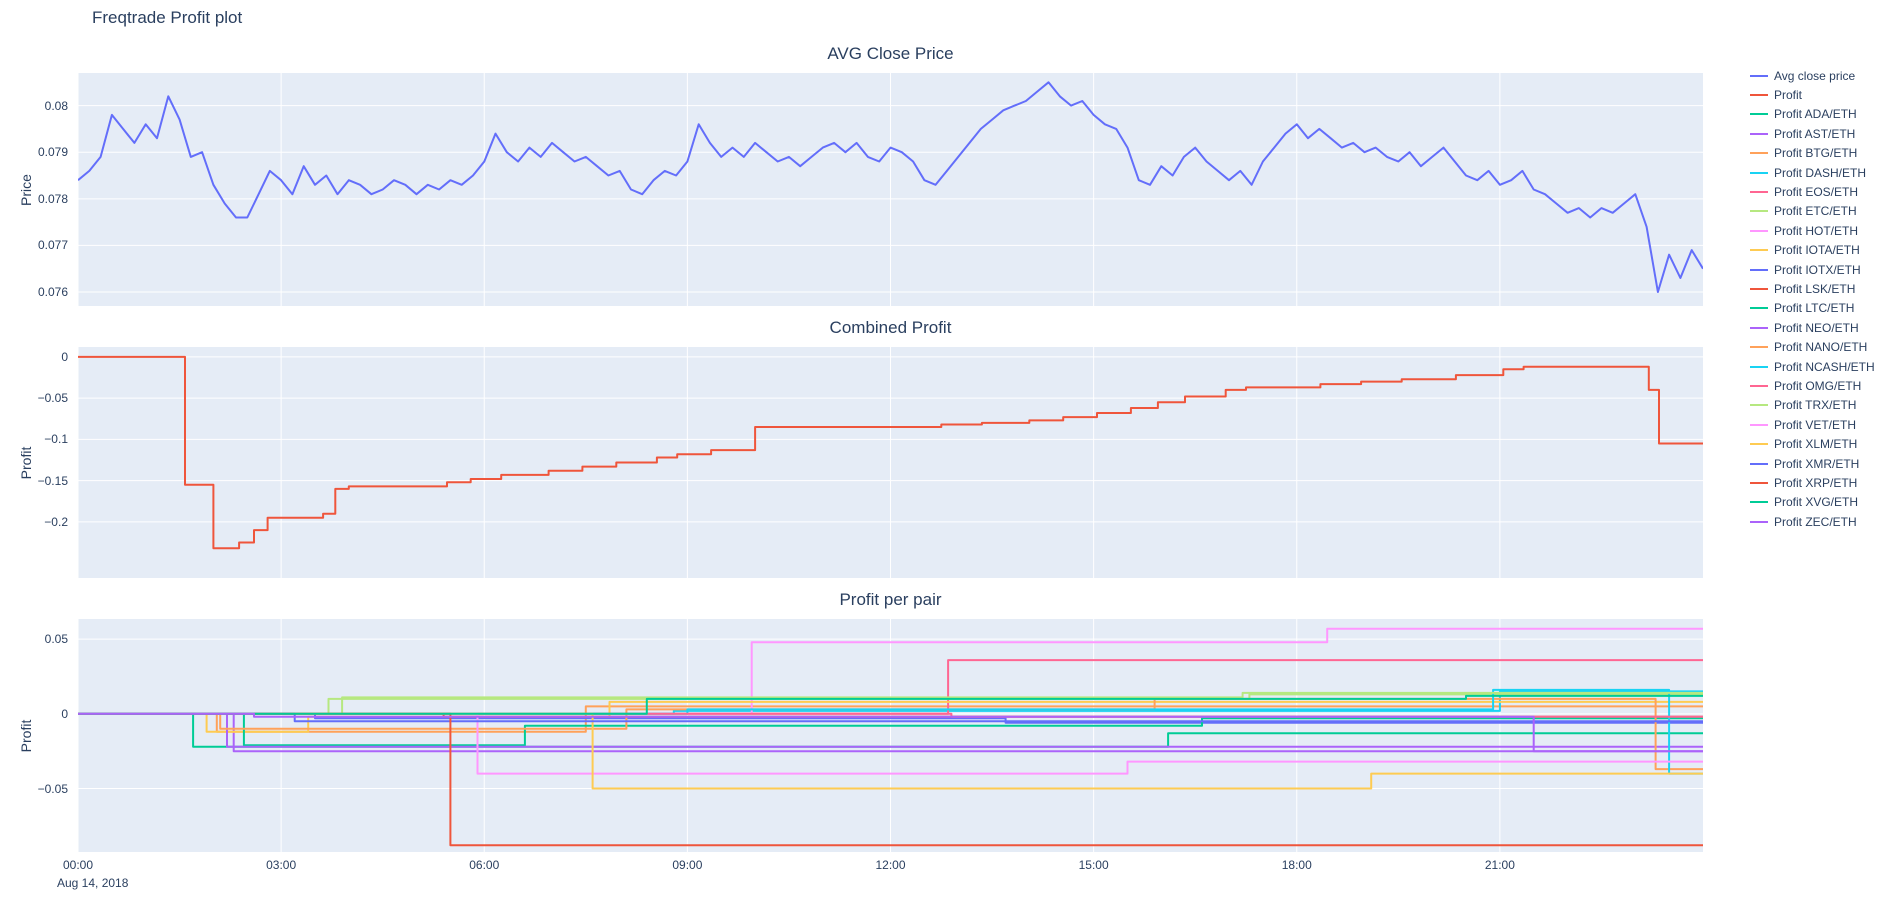 This screenshot has height=913, width=1896. I want to click on legend-item: Profit OMG/ETH, so click(1823, 385).